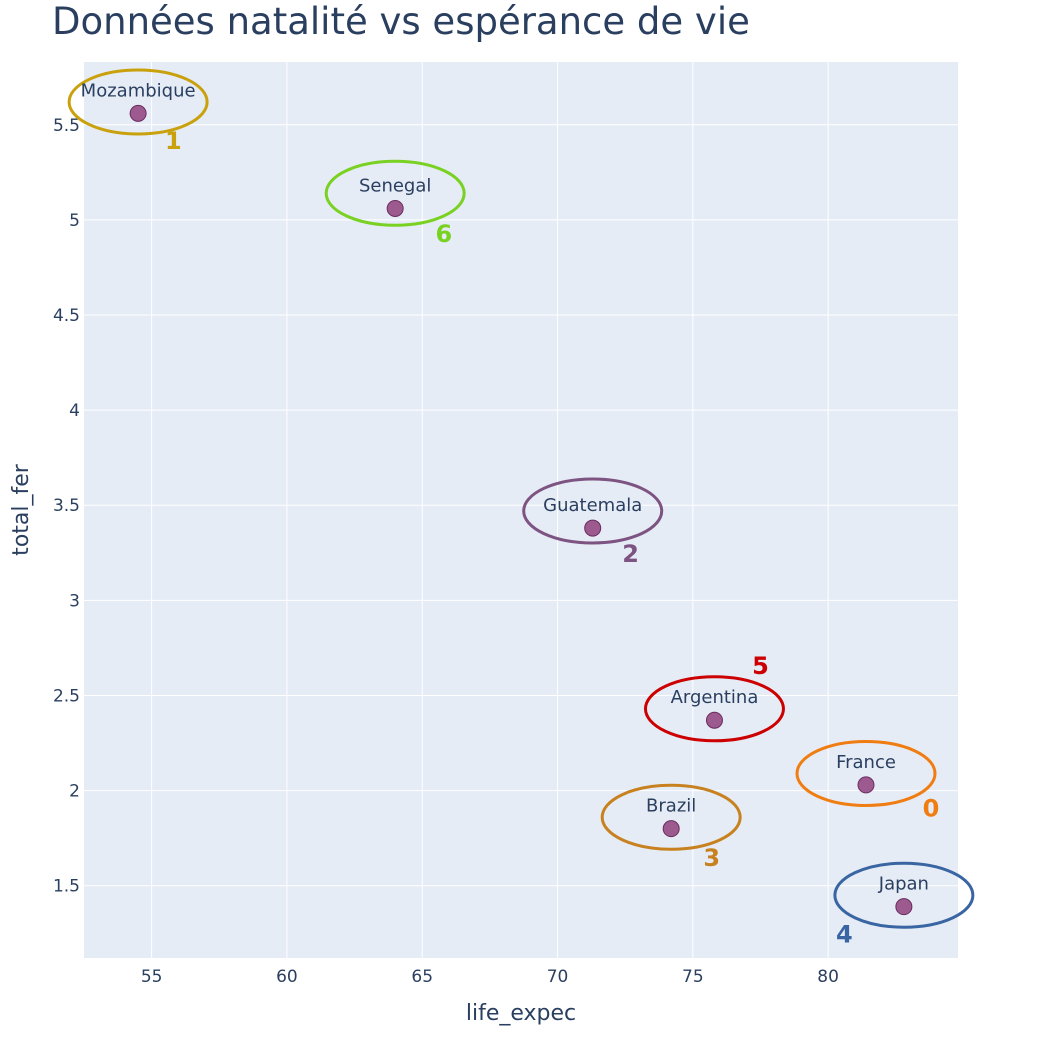  I want to click on cluster-number: 1, so click(173, 141).